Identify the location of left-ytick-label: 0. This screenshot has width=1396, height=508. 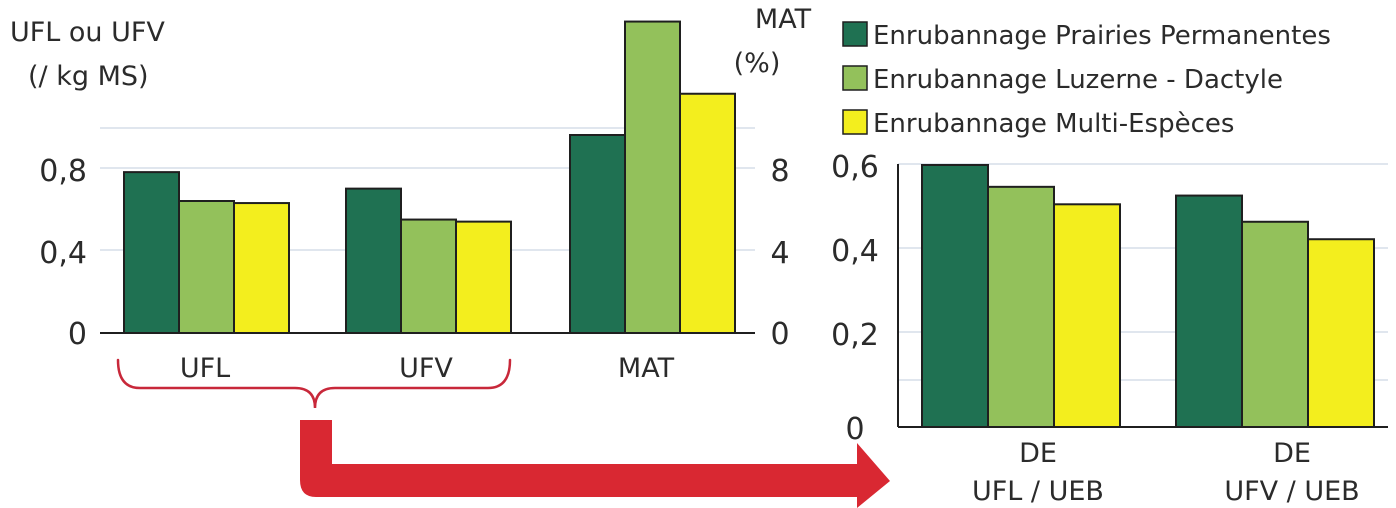
(77, 334).